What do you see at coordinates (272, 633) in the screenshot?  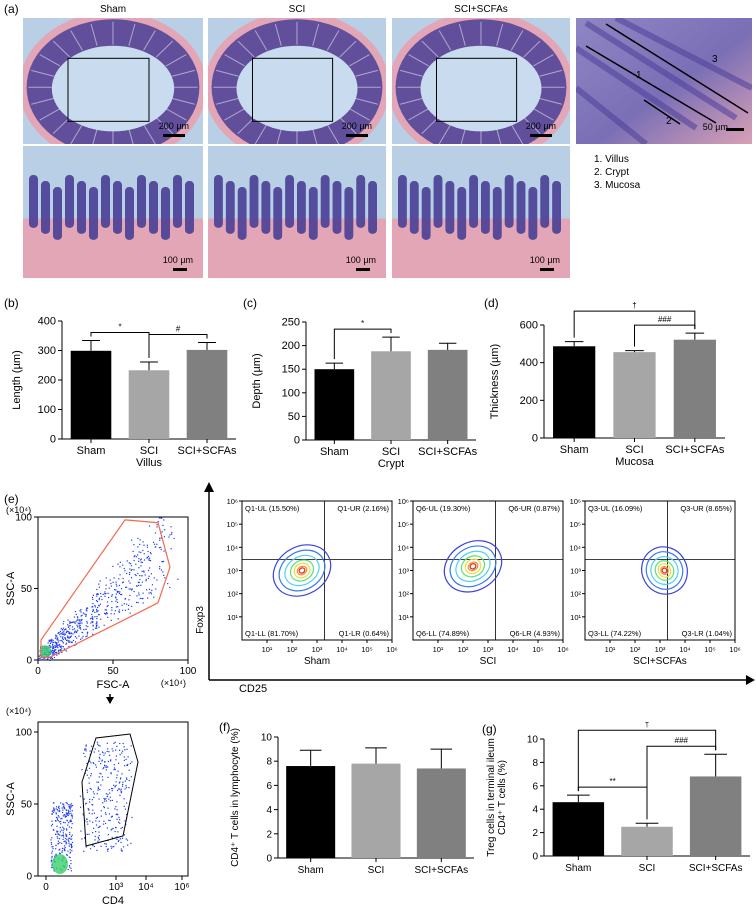 I see `quadrant-ll-label: Q1-LL (81.70%)` at bounding box center [272, 633].